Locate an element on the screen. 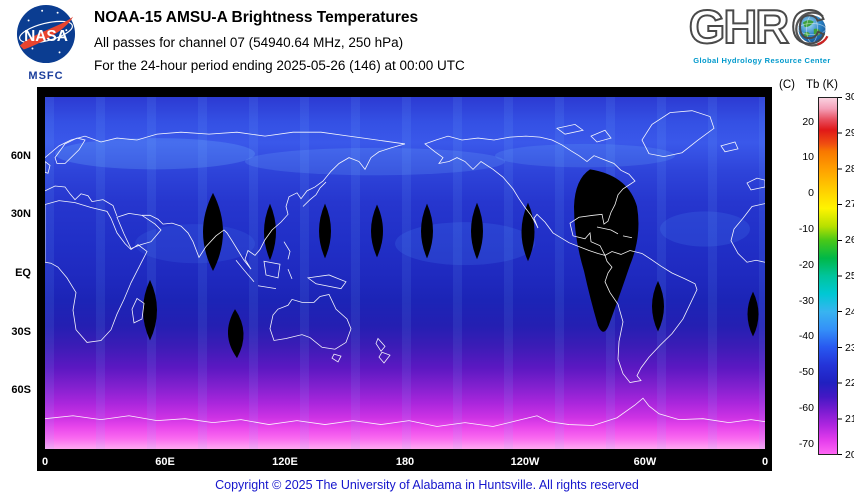  lon-tick: 120W is located at coordinates (525, 462).